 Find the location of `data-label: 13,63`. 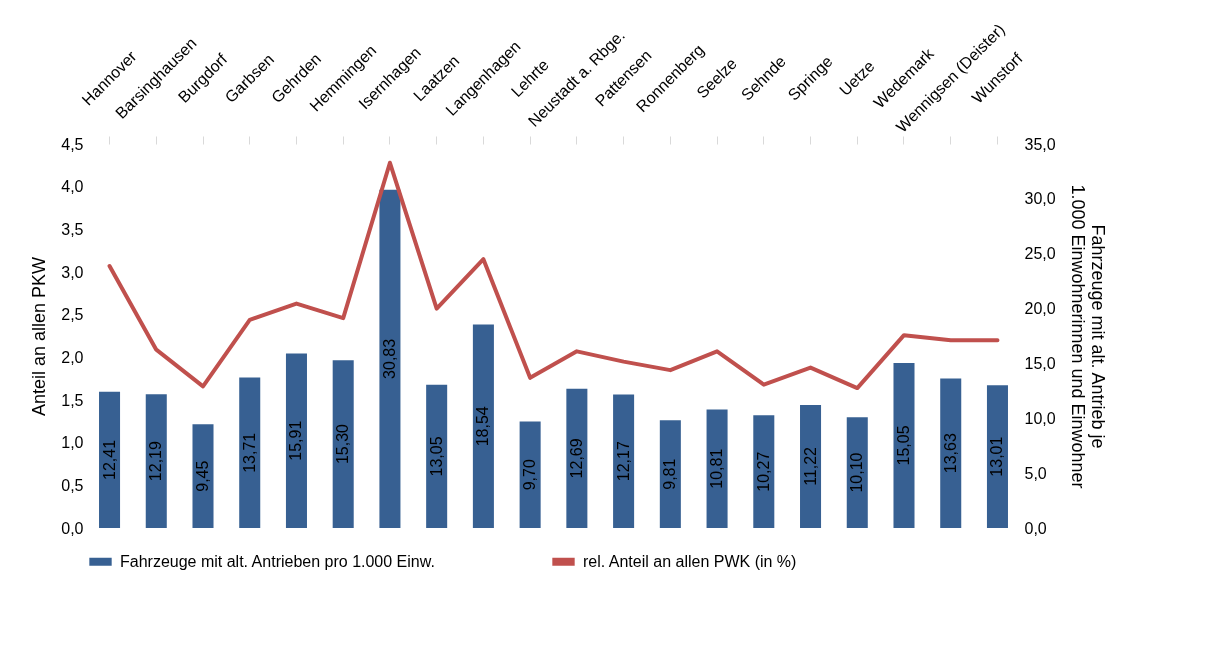

data-label: 13,63 is located at coordinates (950, 453).